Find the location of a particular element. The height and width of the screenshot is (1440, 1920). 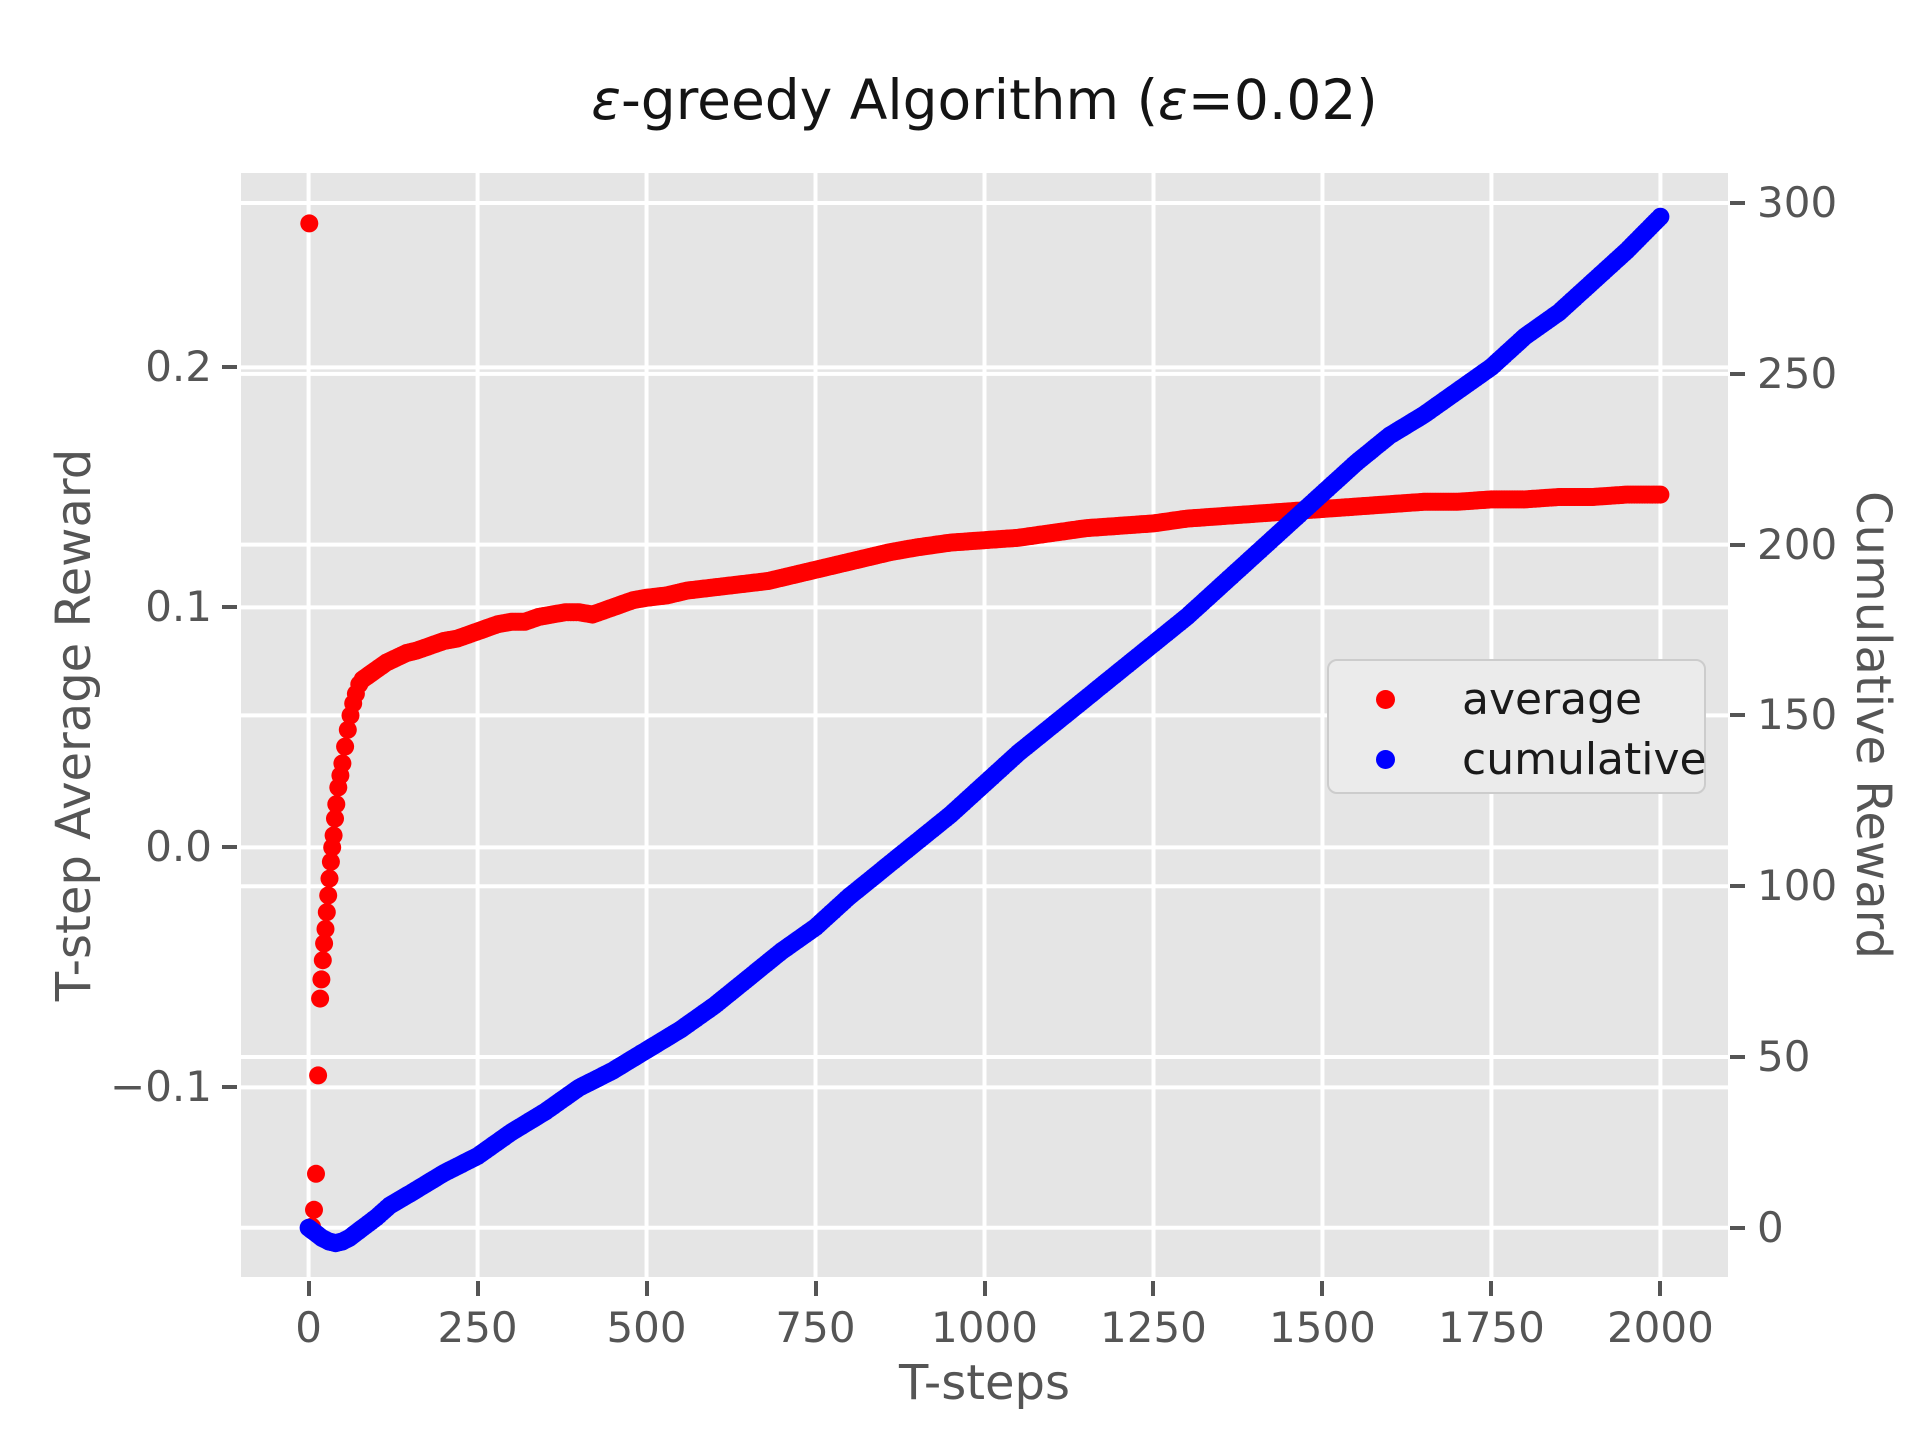

legend-item-average: average is located at coordinates (1516, 699).